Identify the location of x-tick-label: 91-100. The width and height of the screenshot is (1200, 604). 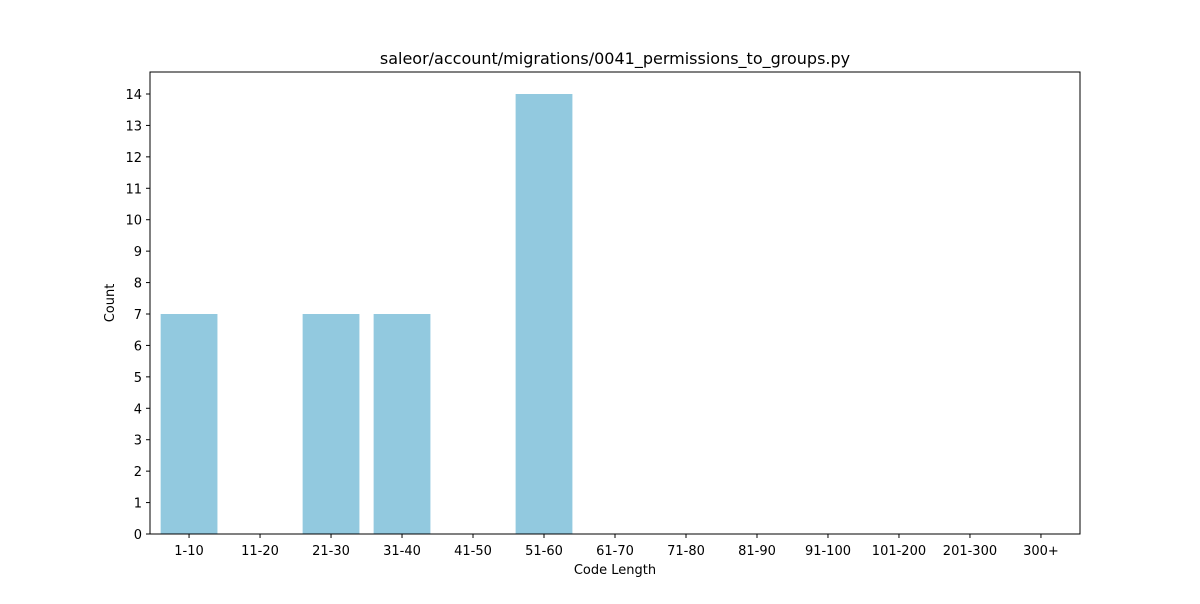
(828, 551).